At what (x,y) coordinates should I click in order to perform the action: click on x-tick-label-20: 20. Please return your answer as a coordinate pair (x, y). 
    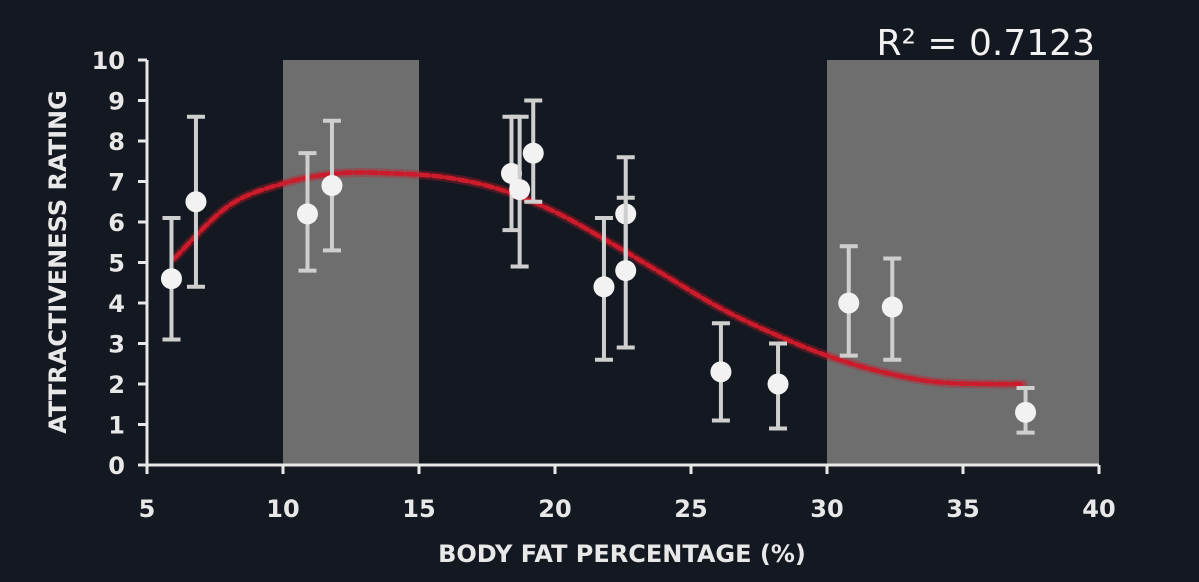
    Looking at the image, I should click on (554, 509).